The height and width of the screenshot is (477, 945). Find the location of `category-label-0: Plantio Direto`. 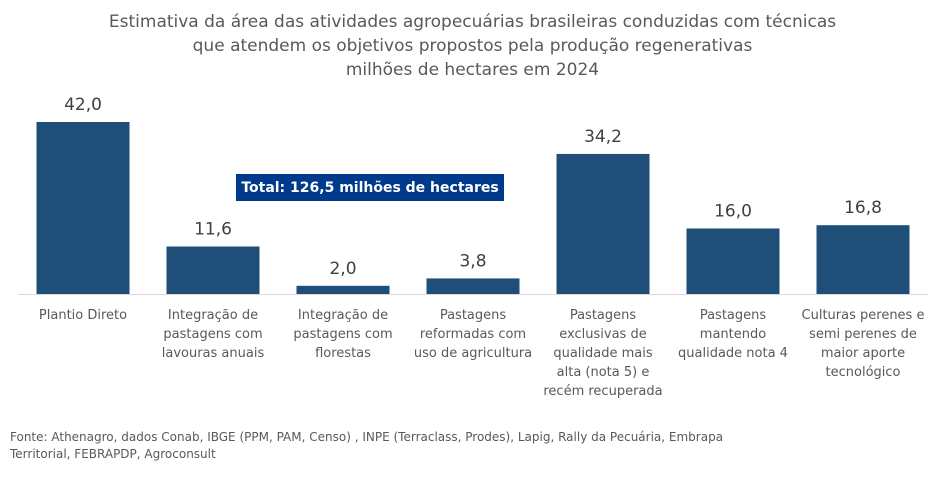

category-label-0: Plantio Direto is located at coordinates (83, 315).